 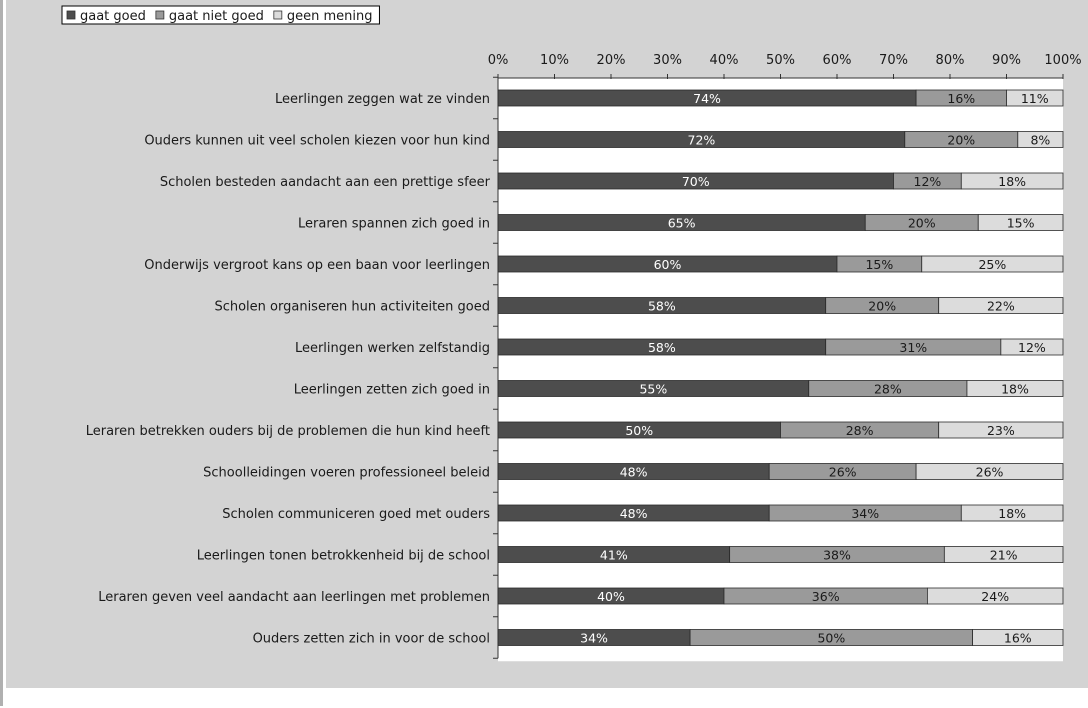 I want to click on bar-9-geen-mening, so click(x=1001, y=430).